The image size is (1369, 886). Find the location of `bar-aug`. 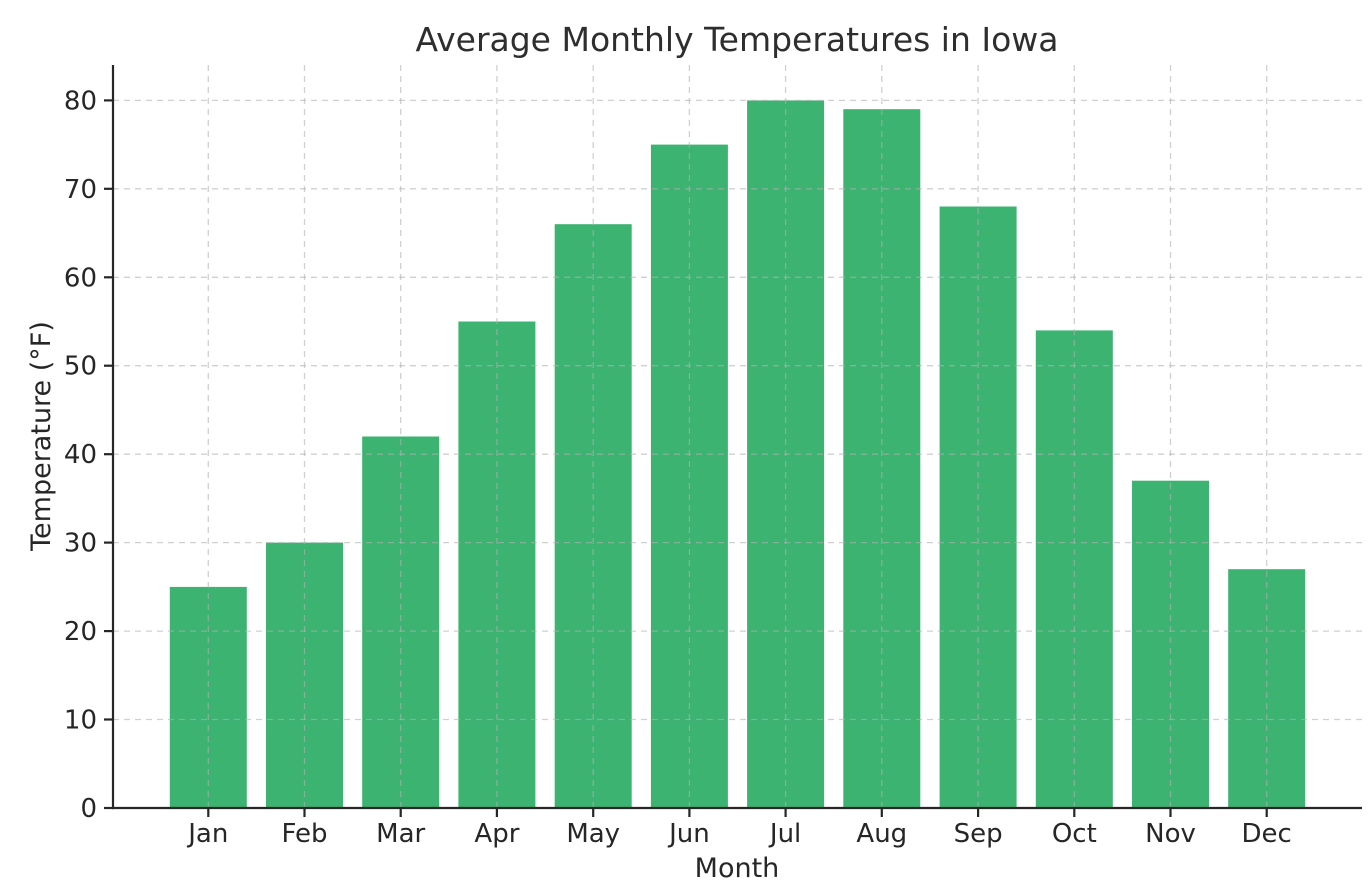

bar-aug is located at coordinates (882, 458).